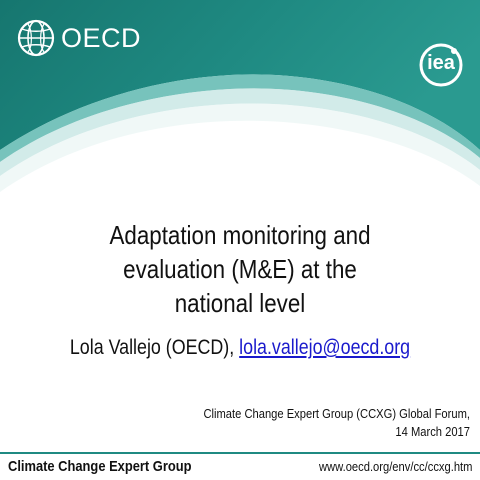  What do you see at coordinates (325, 347) in the screenshot?
I see `author-email-link: lola.vallejo@oecd.org` at bounding box center [325, 347].